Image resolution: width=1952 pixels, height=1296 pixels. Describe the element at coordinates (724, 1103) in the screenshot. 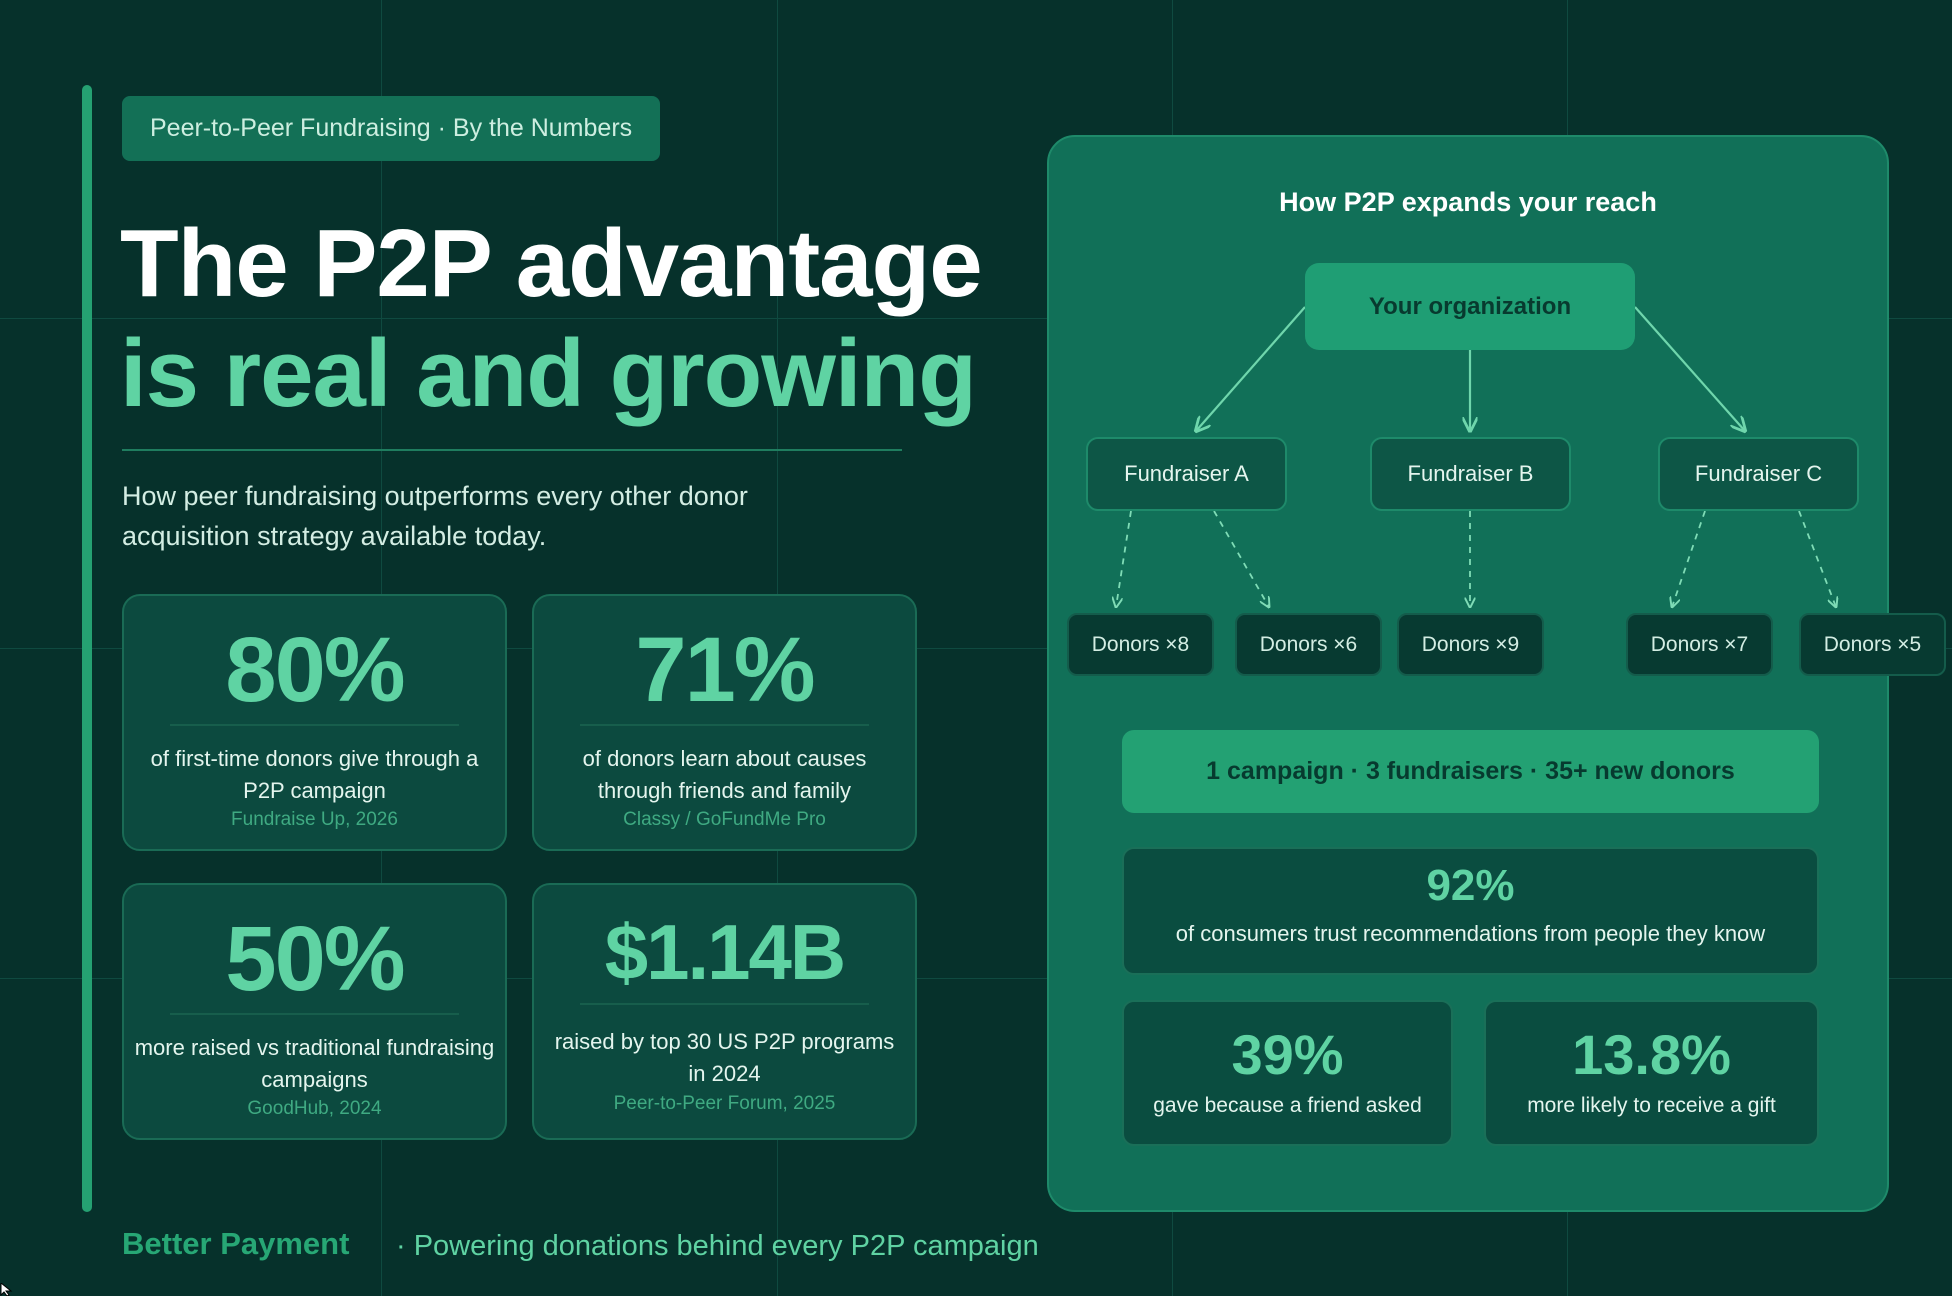

I see `stat-source: Peer-to-Peer Forum, 2025` at that location.